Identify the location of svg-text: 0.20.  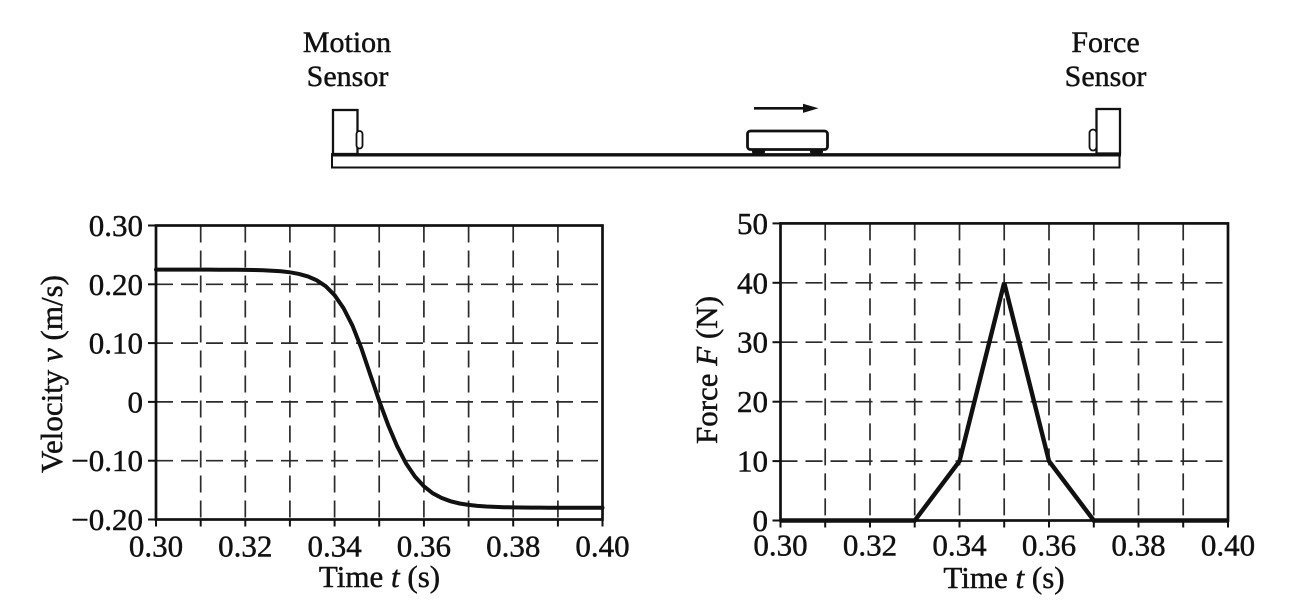
(116, 284).